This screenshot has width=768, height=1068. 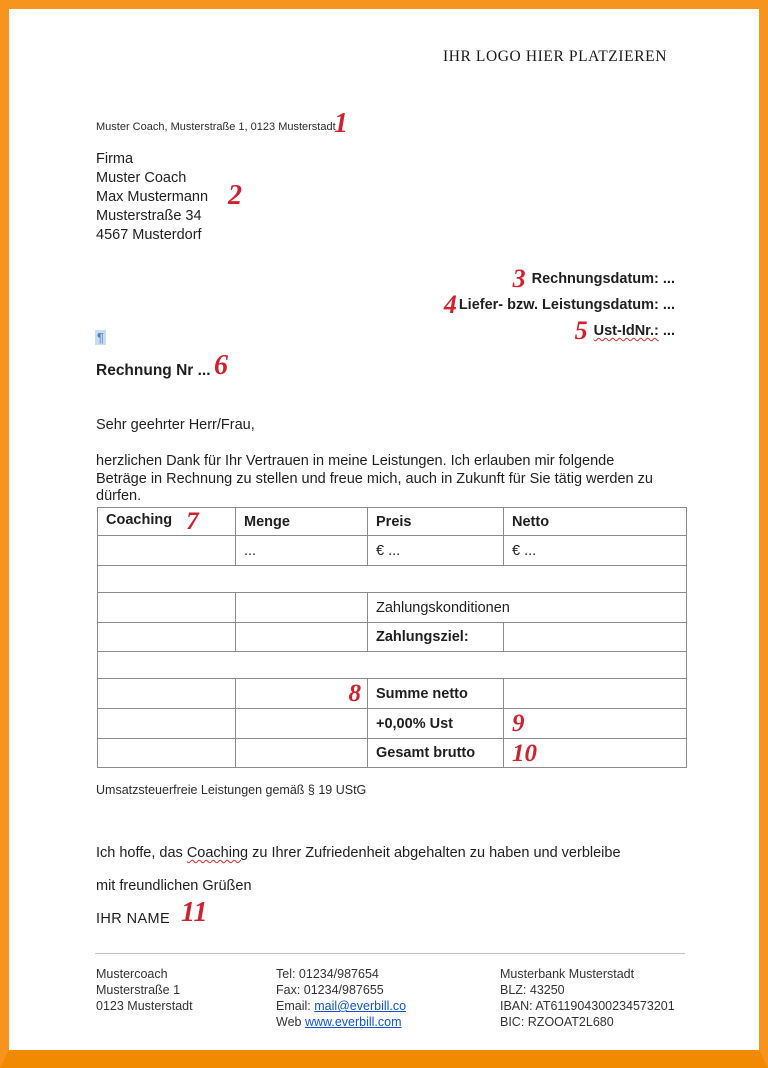 I want to click on closing-word-coaching: Coaching, so click(x=217, y=853).